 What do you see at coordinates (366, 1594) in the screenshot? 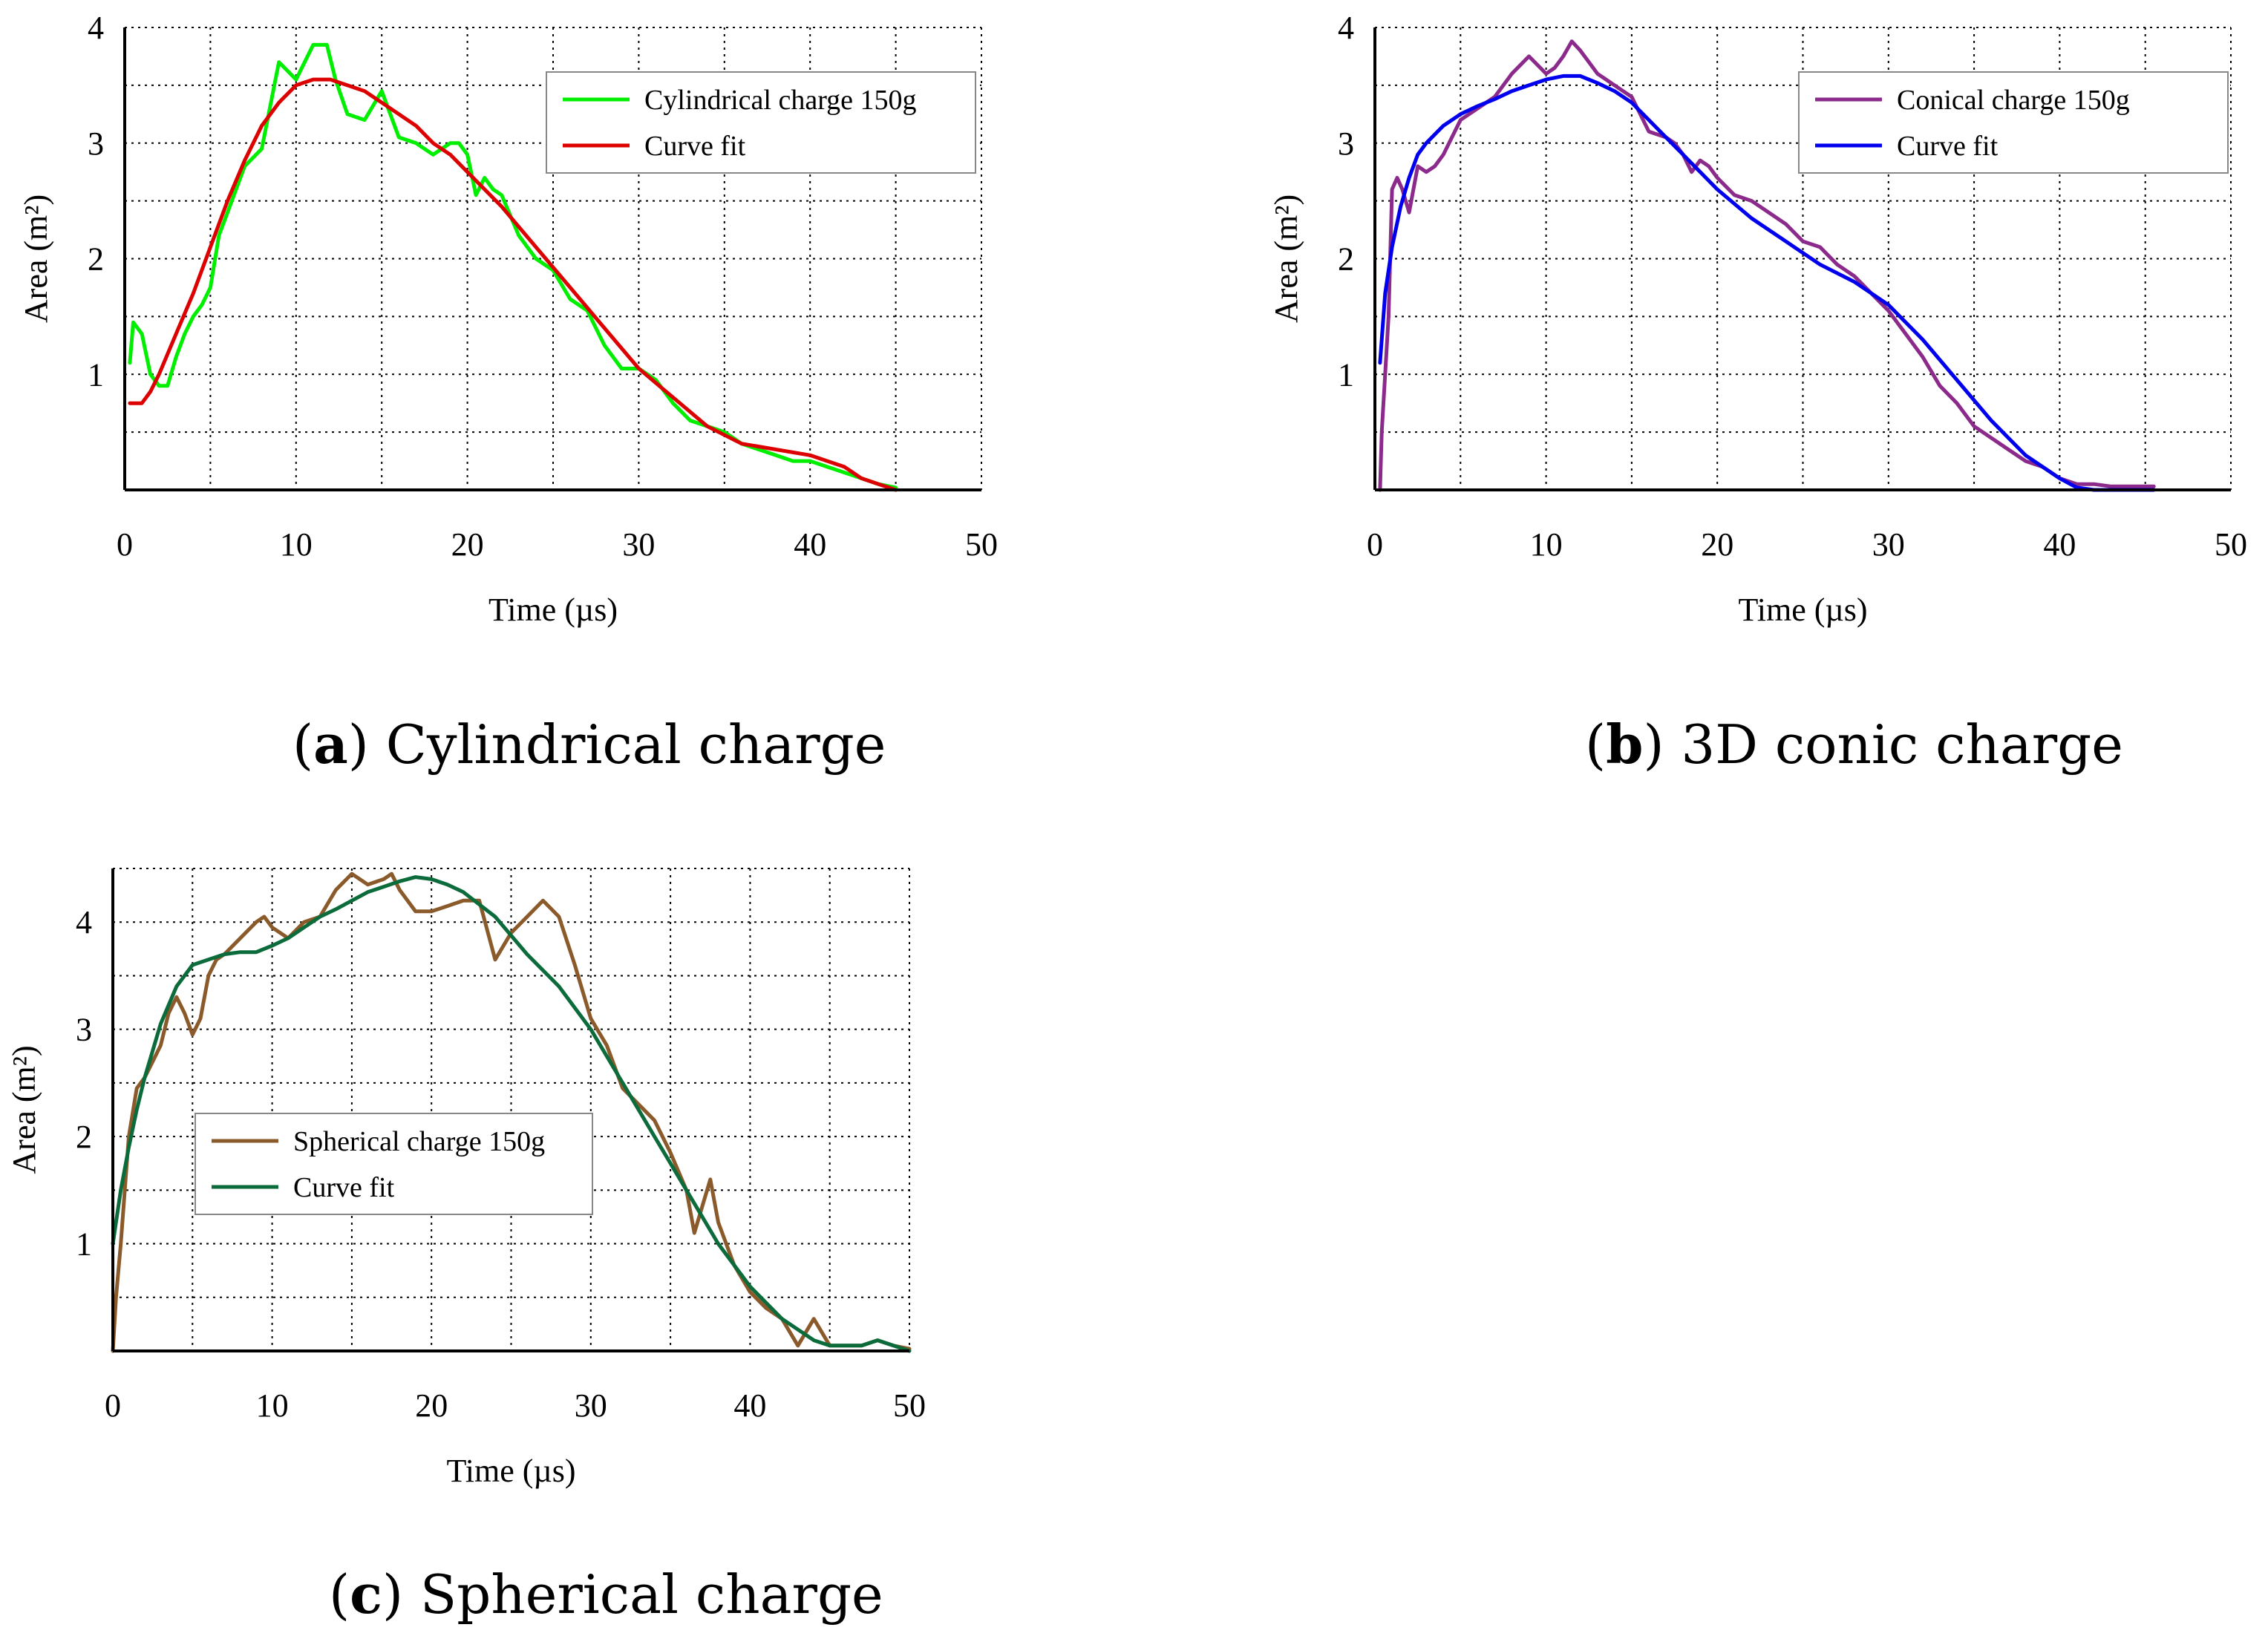
I see `caption-c-letter: c` at bounding box center [366, 1594].